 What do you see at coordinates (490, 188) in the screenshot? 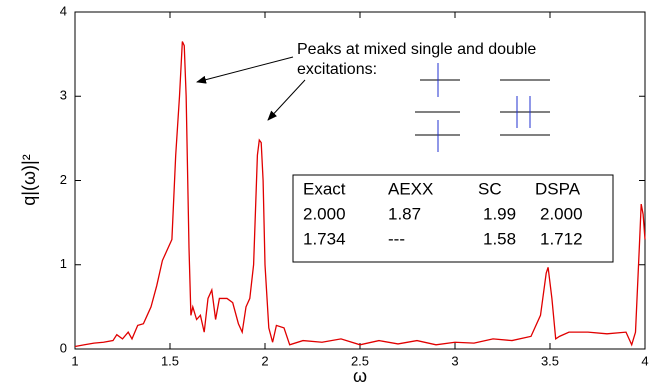
I see `table-header: SC` at bounding box center [490, 188].